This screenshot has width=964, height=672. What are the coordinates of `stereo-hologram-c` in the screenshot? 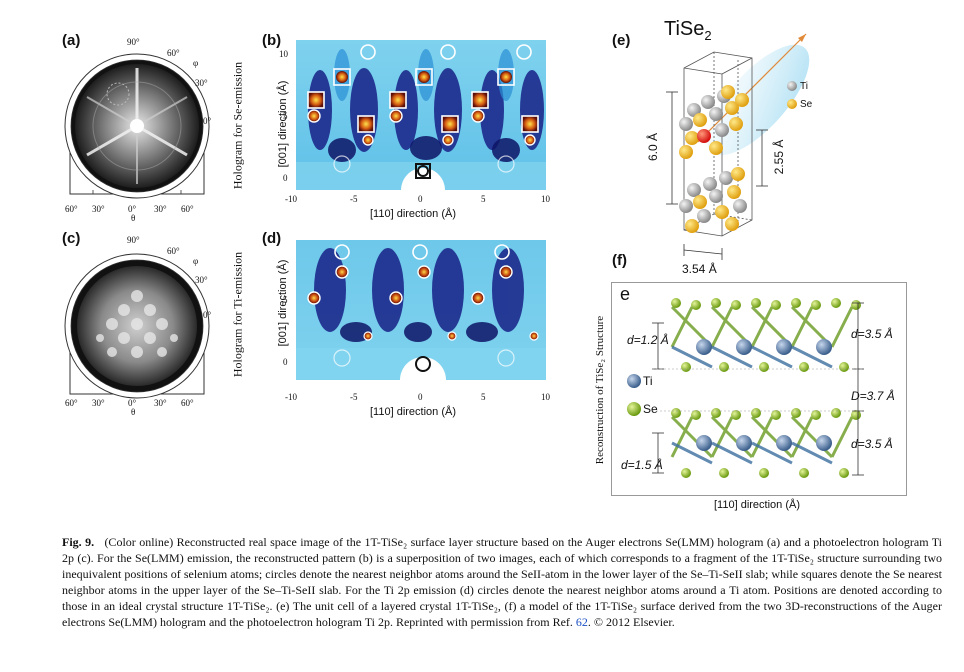 It's located at (137, 326).